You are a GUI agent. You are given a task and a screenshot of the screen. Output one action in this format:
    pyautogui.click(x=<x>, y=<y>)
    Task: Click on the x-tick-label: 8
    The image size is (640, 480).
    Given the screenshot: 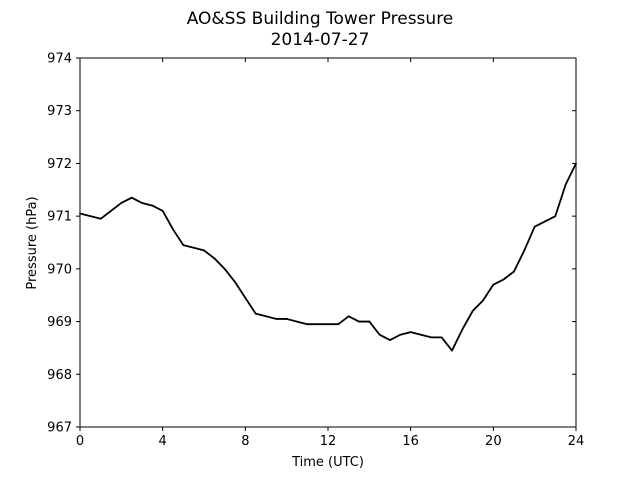 What is the action you would take?
    pyautogui.click(x=245, y=441)
    